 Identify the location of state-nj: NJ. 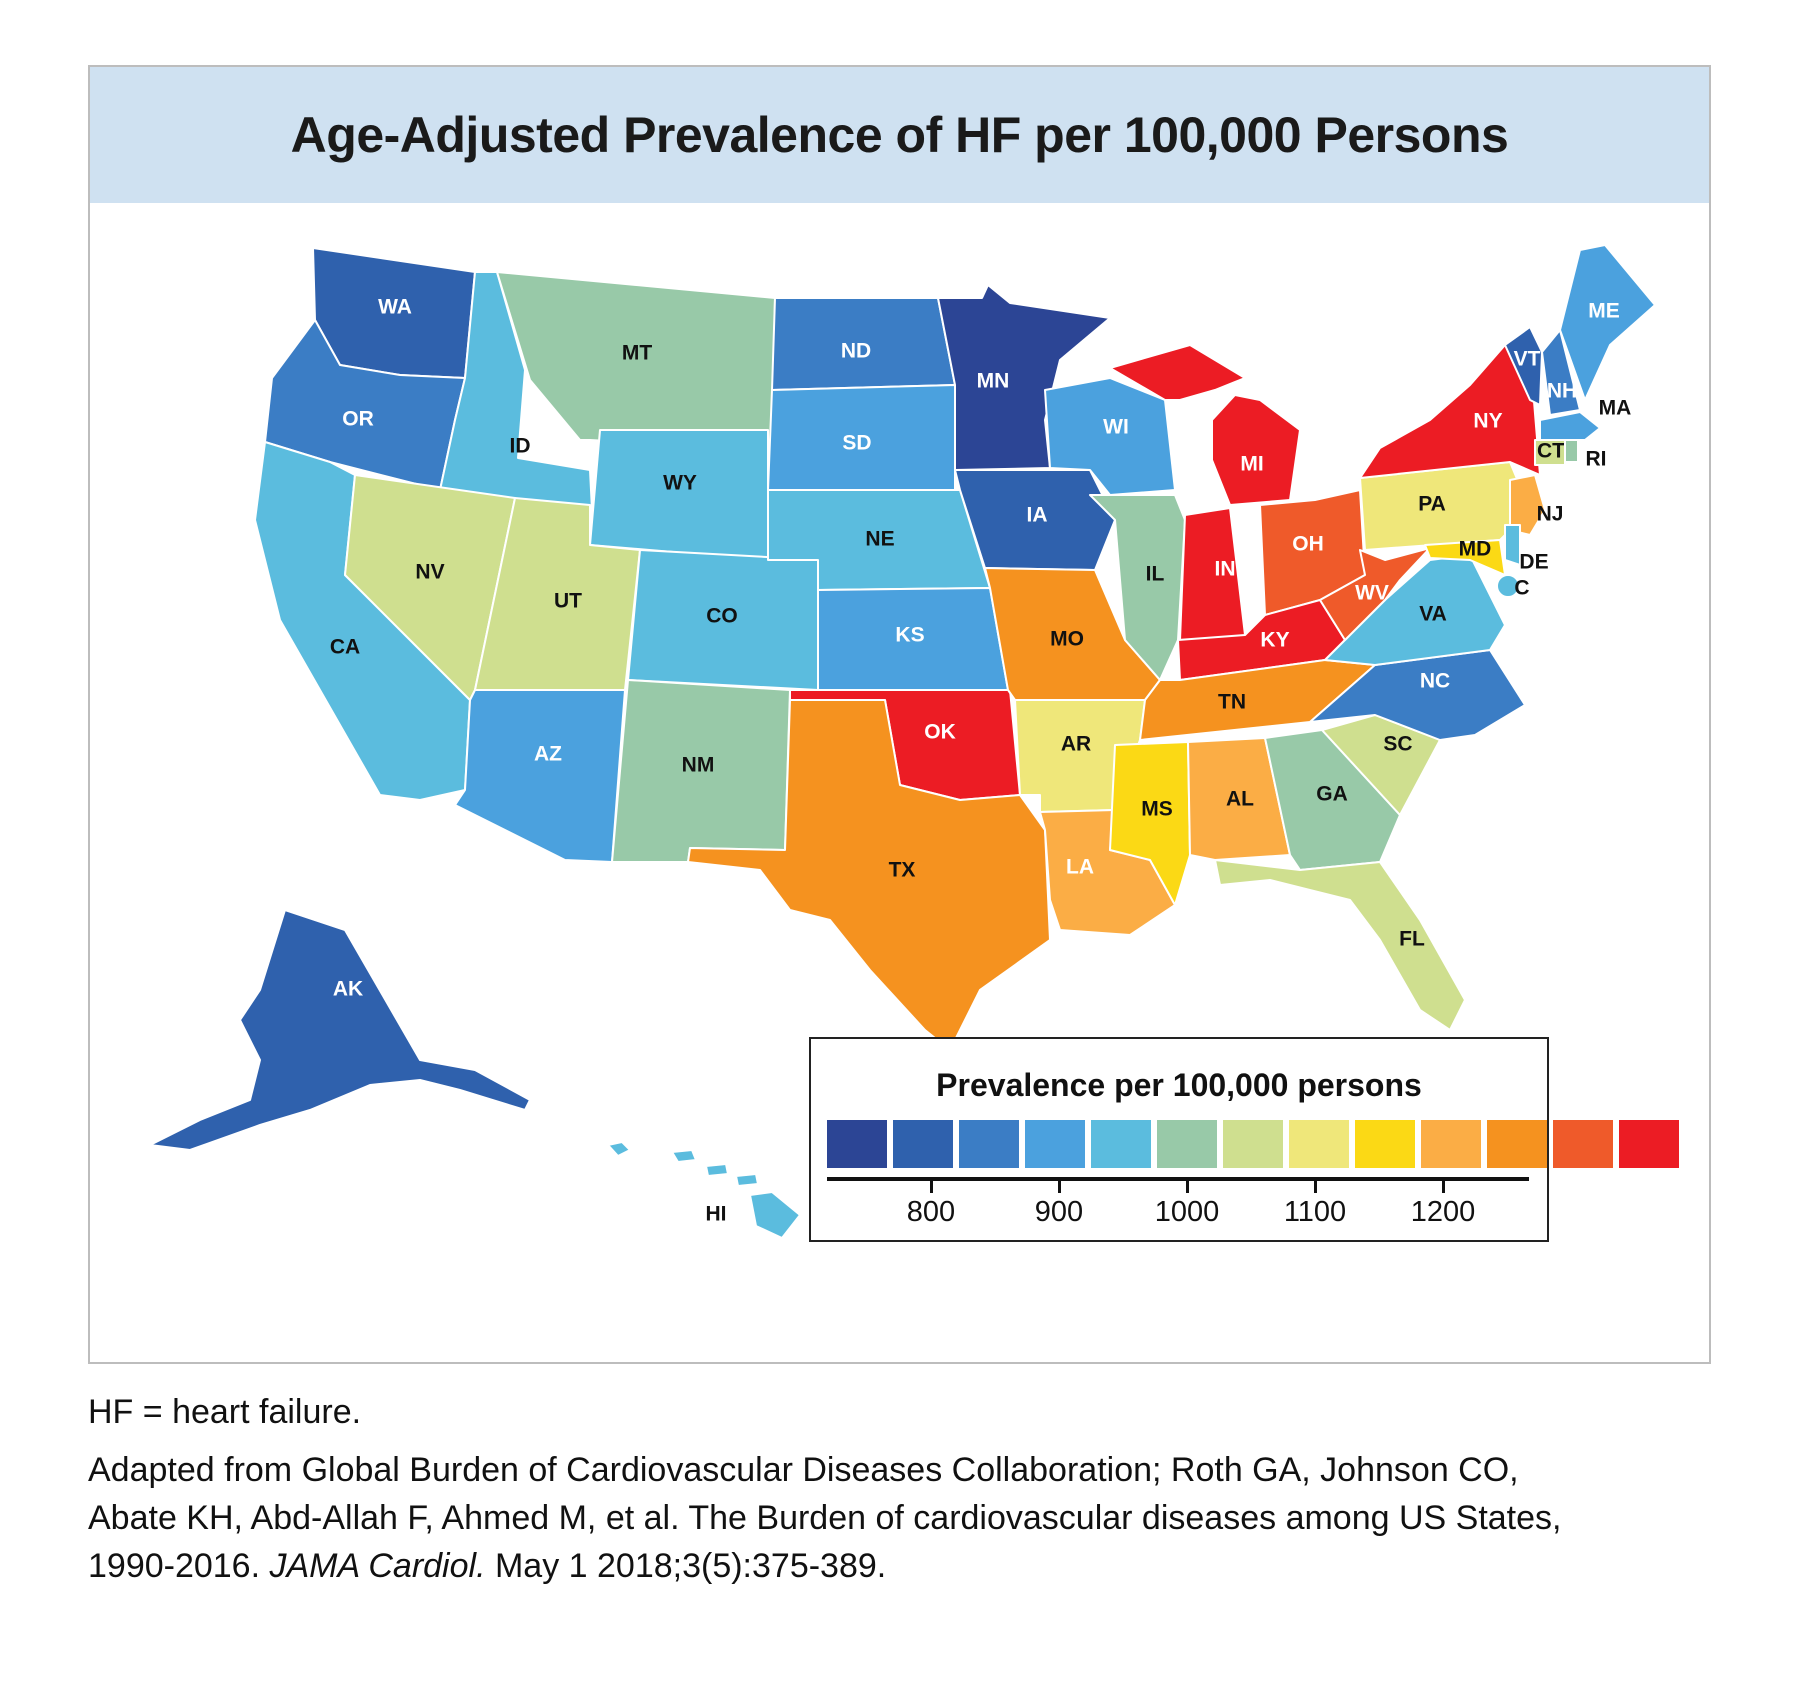
(1536, 505).